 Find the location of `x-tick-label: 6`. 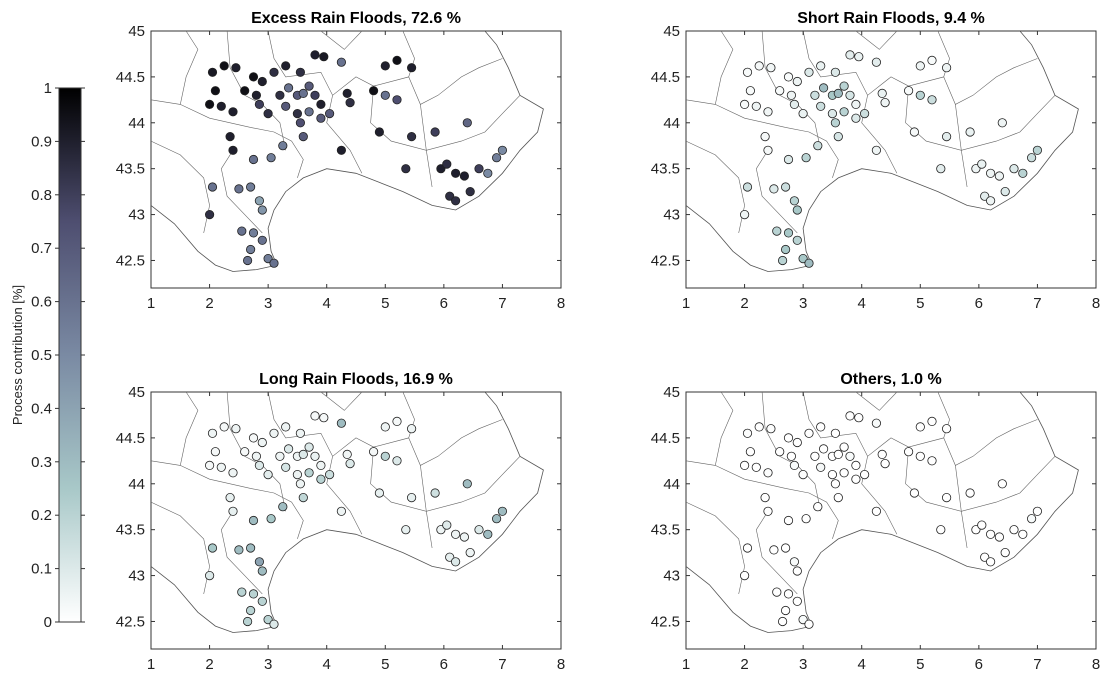

x-tick-label: 6 is located at coordinates (444, 664).